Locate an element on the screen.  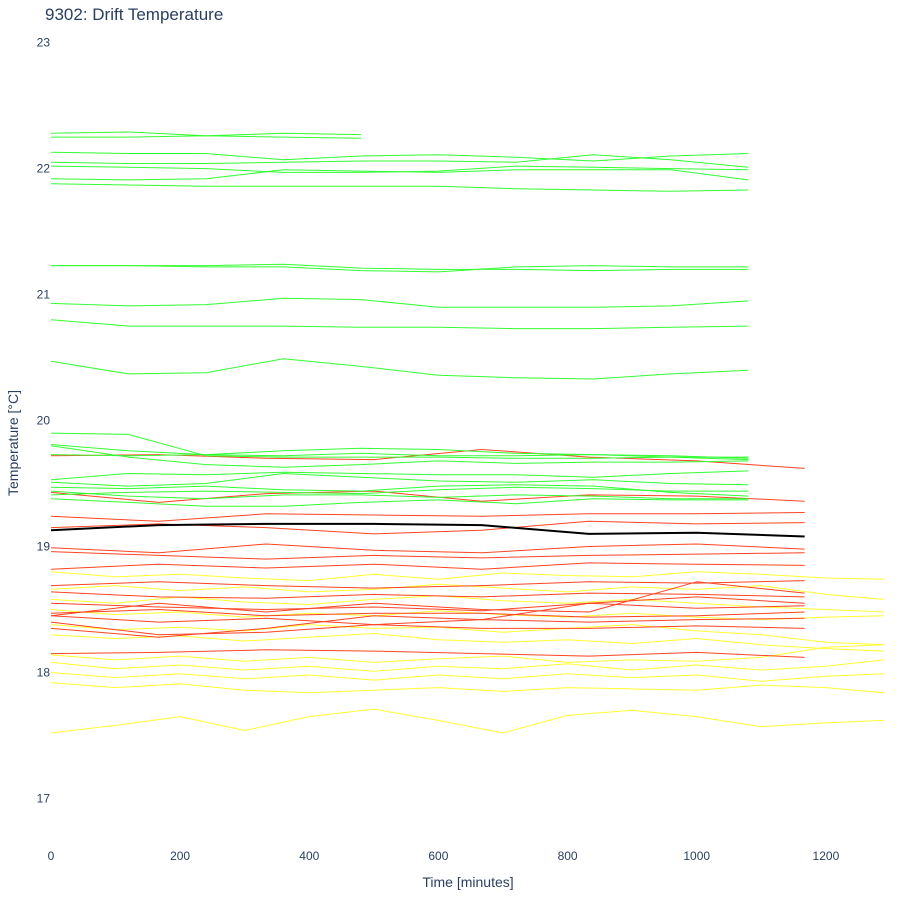
y-tick-label: 17 is located at coordinates (44, 799).